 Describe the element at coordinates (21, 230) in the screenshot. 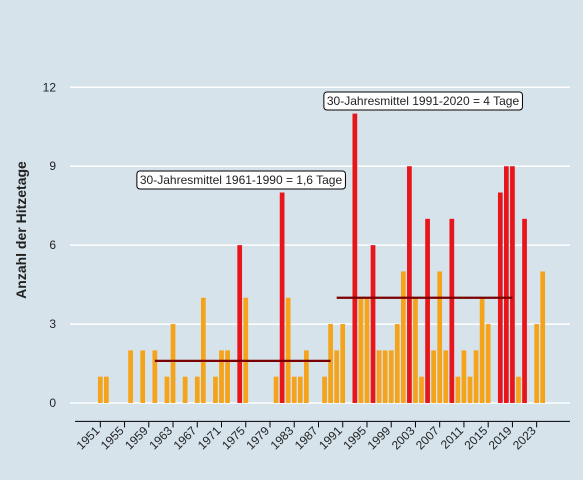

I see `y-axis-title: Anzahl der Hitzetage` at that location.